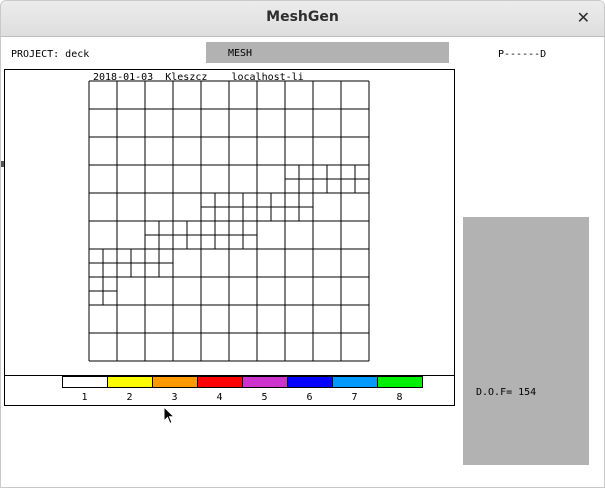 Image resolution: width=605 pixels, height=488 pixels. What do you see at coordinates (198, 77) in the screenshot?
I see `mesh-info-line: 2018-01-03 Kleszcz localhost-li` at bounding box center [198, 77].